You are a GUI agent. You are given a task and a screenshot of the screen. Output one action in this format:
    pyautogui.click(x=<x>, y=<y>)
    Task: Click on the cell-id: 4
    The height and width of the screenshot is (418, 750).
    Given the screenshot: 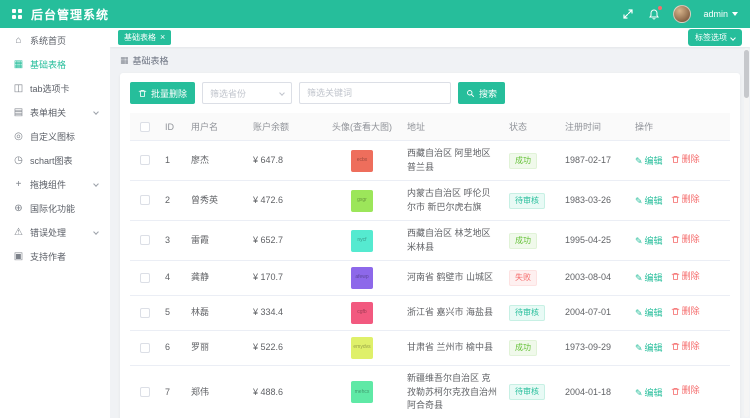 What is the action you would take?
    pyautogui.click(x=173, y=278)
    